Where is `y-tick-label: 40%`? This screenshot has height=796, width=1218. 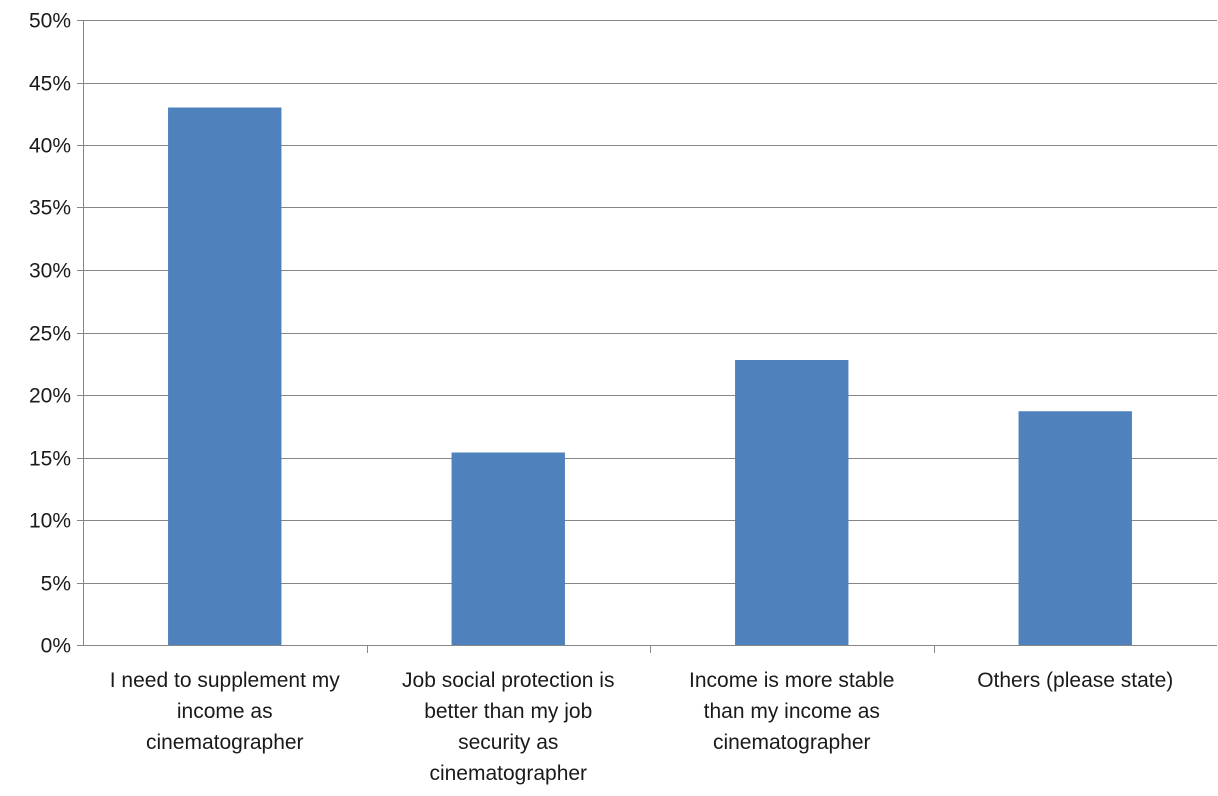
y-tick-label: 40% is located at coordinates (50, 146).